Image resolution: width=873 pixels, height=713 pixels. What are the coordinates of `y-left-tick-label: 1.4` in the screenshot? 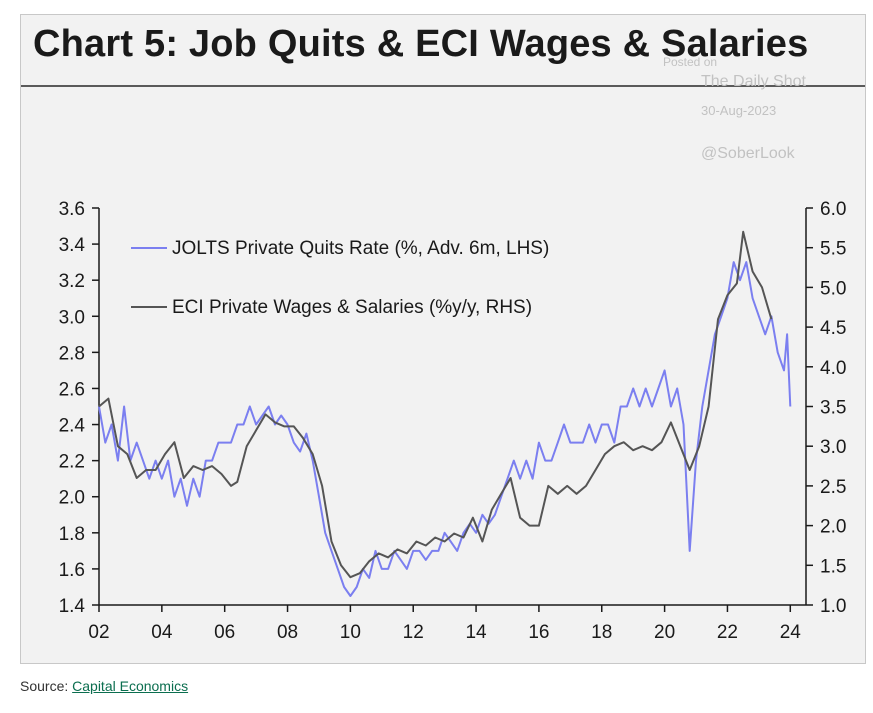 It's located at (72, 606).